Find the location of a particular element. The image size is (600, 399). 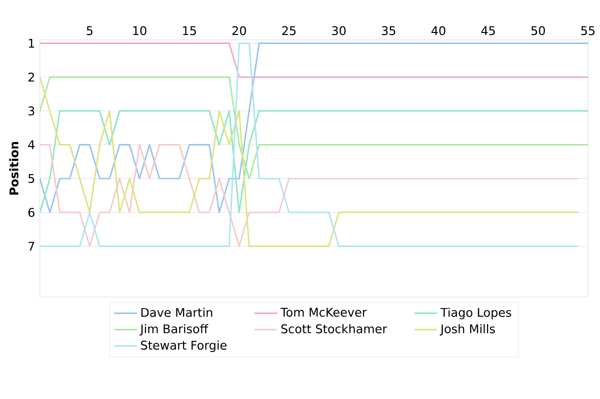

x-tick-label: 25 is located at coordinates (289, 31).